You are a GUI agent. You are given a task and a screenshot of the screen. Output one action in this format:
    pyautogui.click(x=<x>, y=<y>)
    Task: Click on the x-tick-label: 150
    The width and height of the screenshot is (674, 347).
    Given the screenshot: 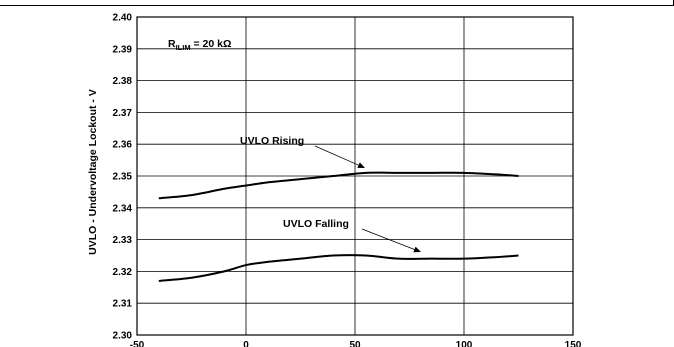 What is the action you would take?
    pyautogui.click(x=573, y=343)
    